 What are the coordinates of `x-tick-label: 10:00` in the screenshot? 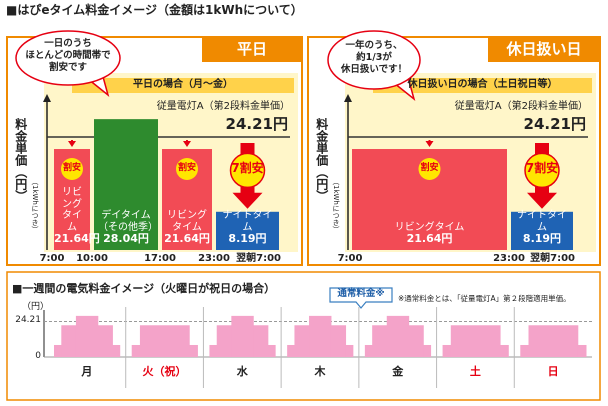 It's located at (92, 258).